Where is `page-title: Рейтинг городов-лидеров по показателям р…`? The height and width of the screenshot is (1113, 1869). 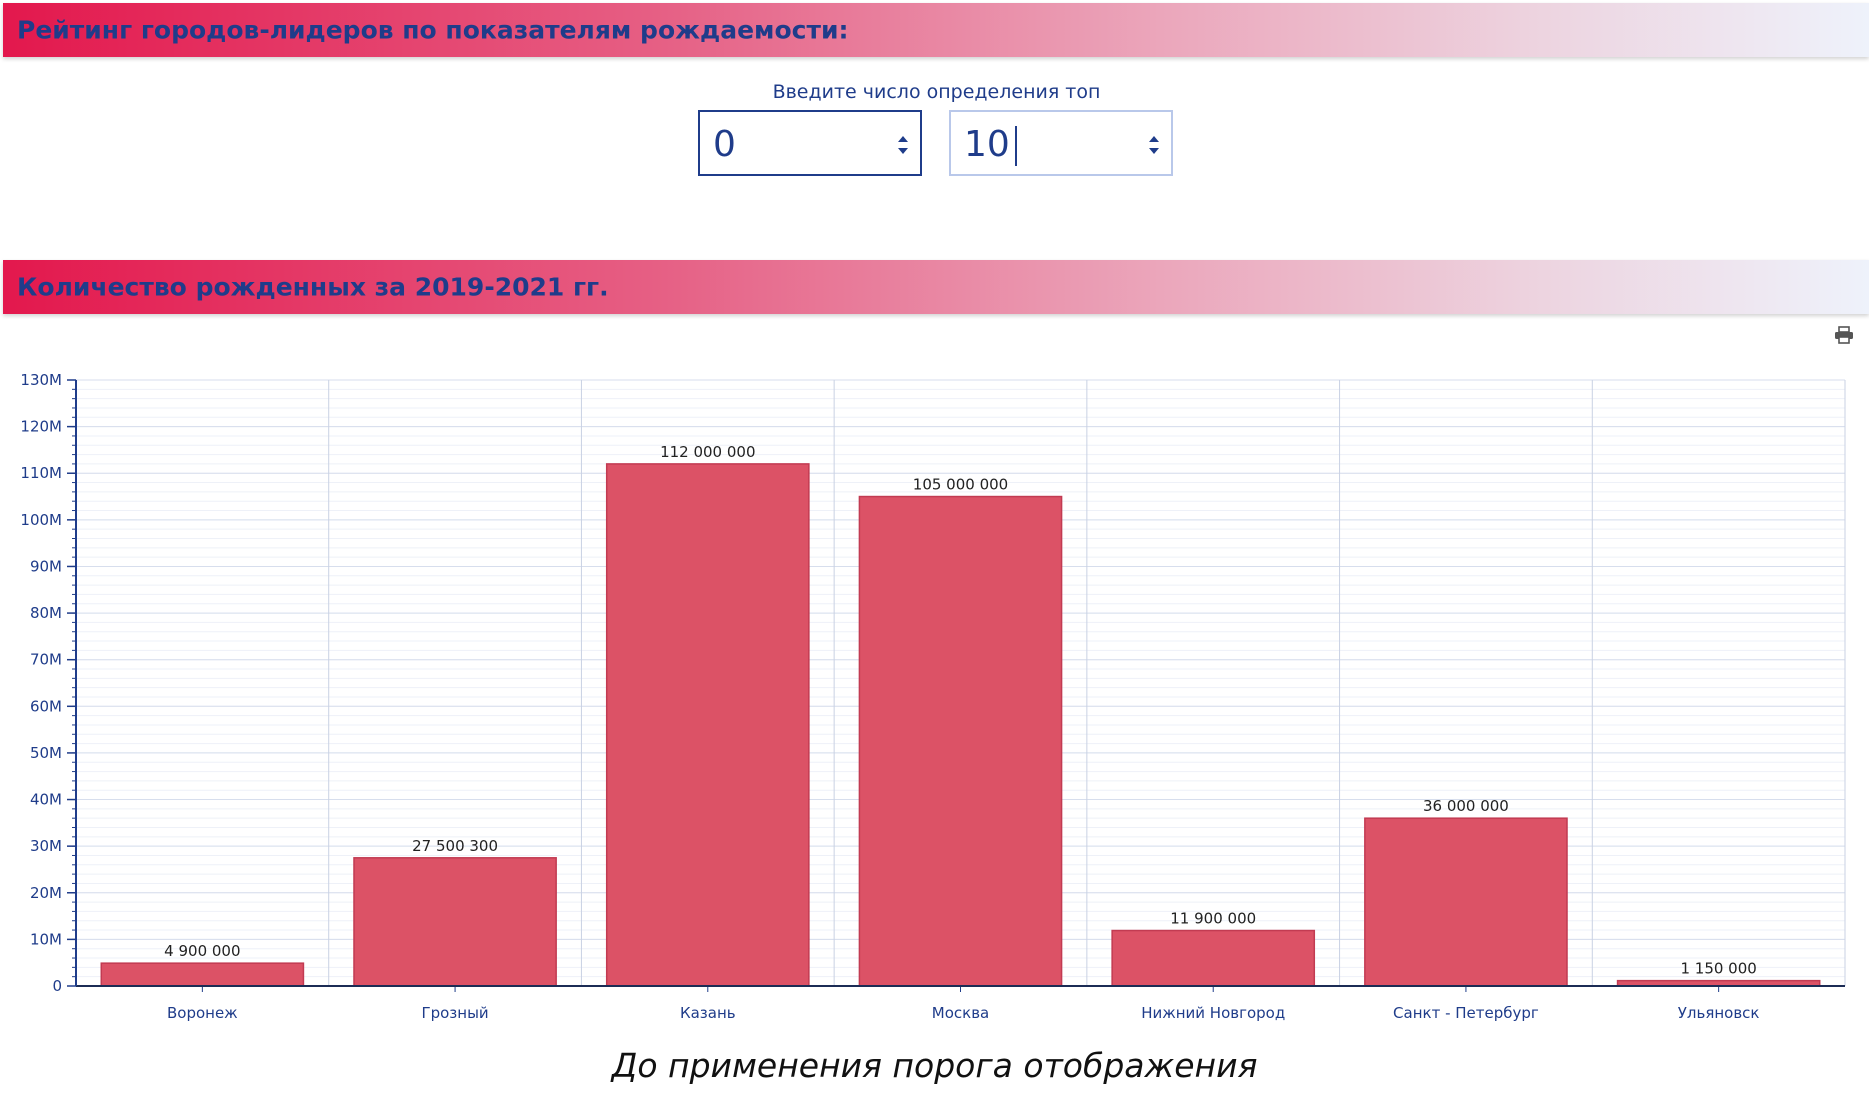 page-title: Рейтинг городов-лидеров по показателям р… is located at coordinates (433, 30).